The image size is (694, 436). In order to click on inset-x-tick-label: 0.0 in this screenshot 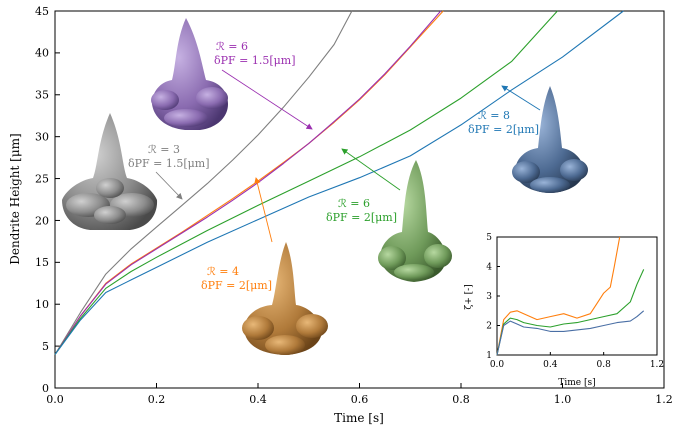, I will do `click(497, 365)`.